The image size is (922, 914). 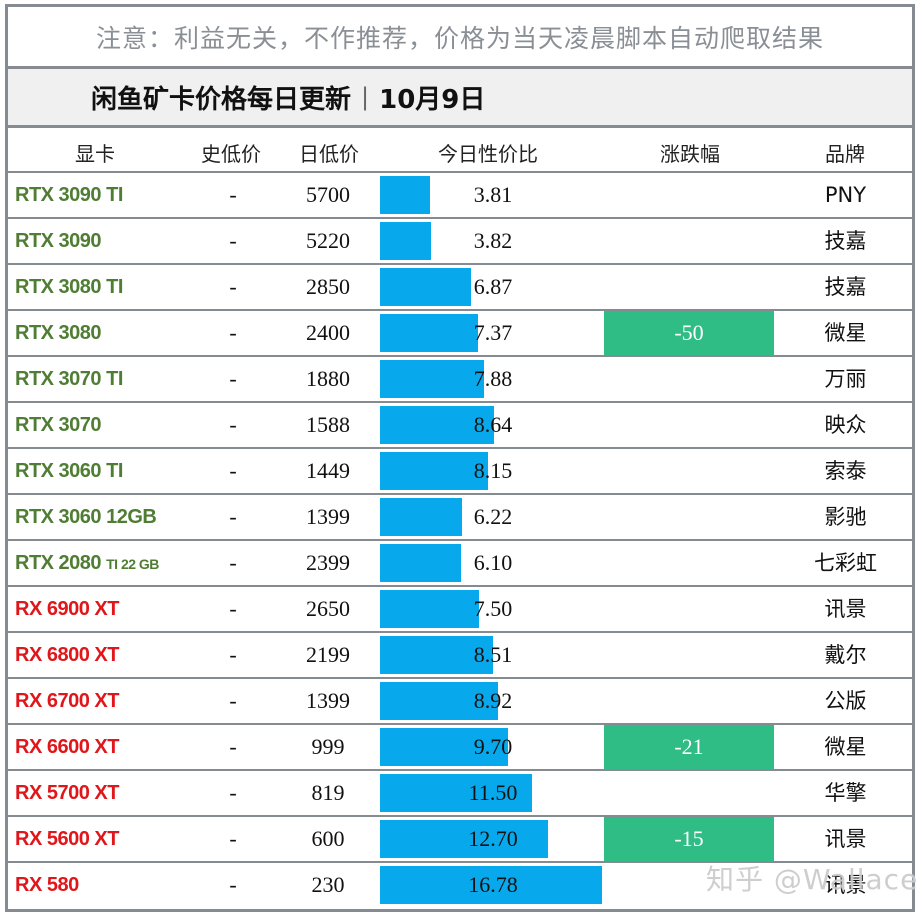 What do you see at coordinates (221, 99) in the screenshot?
I see `page-title: 闲鱼矿卡价格每日更新` at bounding box center [221, 99].